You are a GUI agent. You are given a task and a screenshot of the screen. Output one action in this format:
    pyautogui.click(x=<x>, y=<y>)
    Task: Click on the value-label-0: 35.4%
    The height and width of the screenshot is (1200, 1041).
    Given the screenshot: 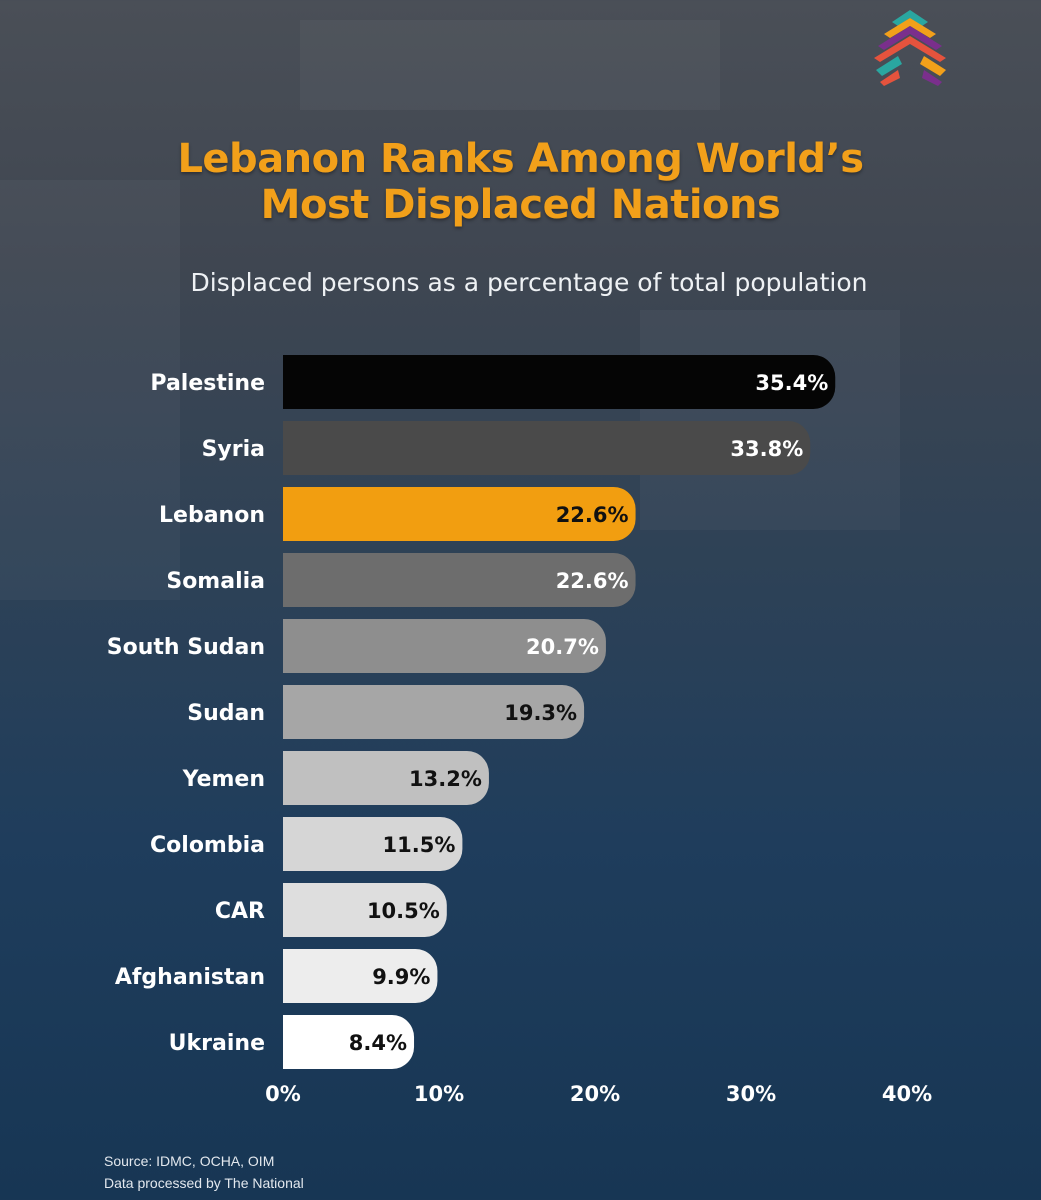 What is the action you would take?
    pyautogui.click(x=791, y=383)
    